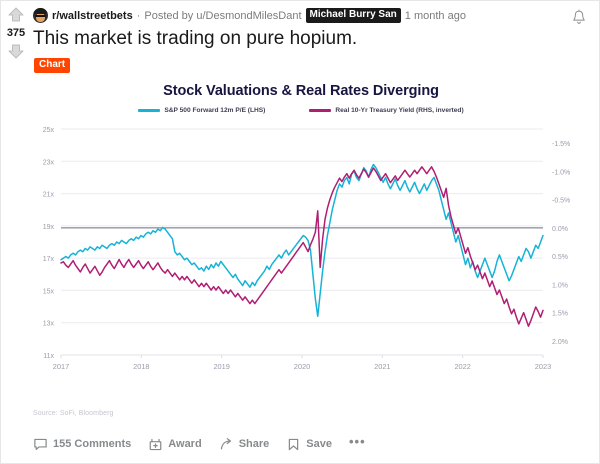 The image size is (600, 464). Describe the element at coordinates (48, 356) in the screenshot. I see `svg-text: 11x` at that location.